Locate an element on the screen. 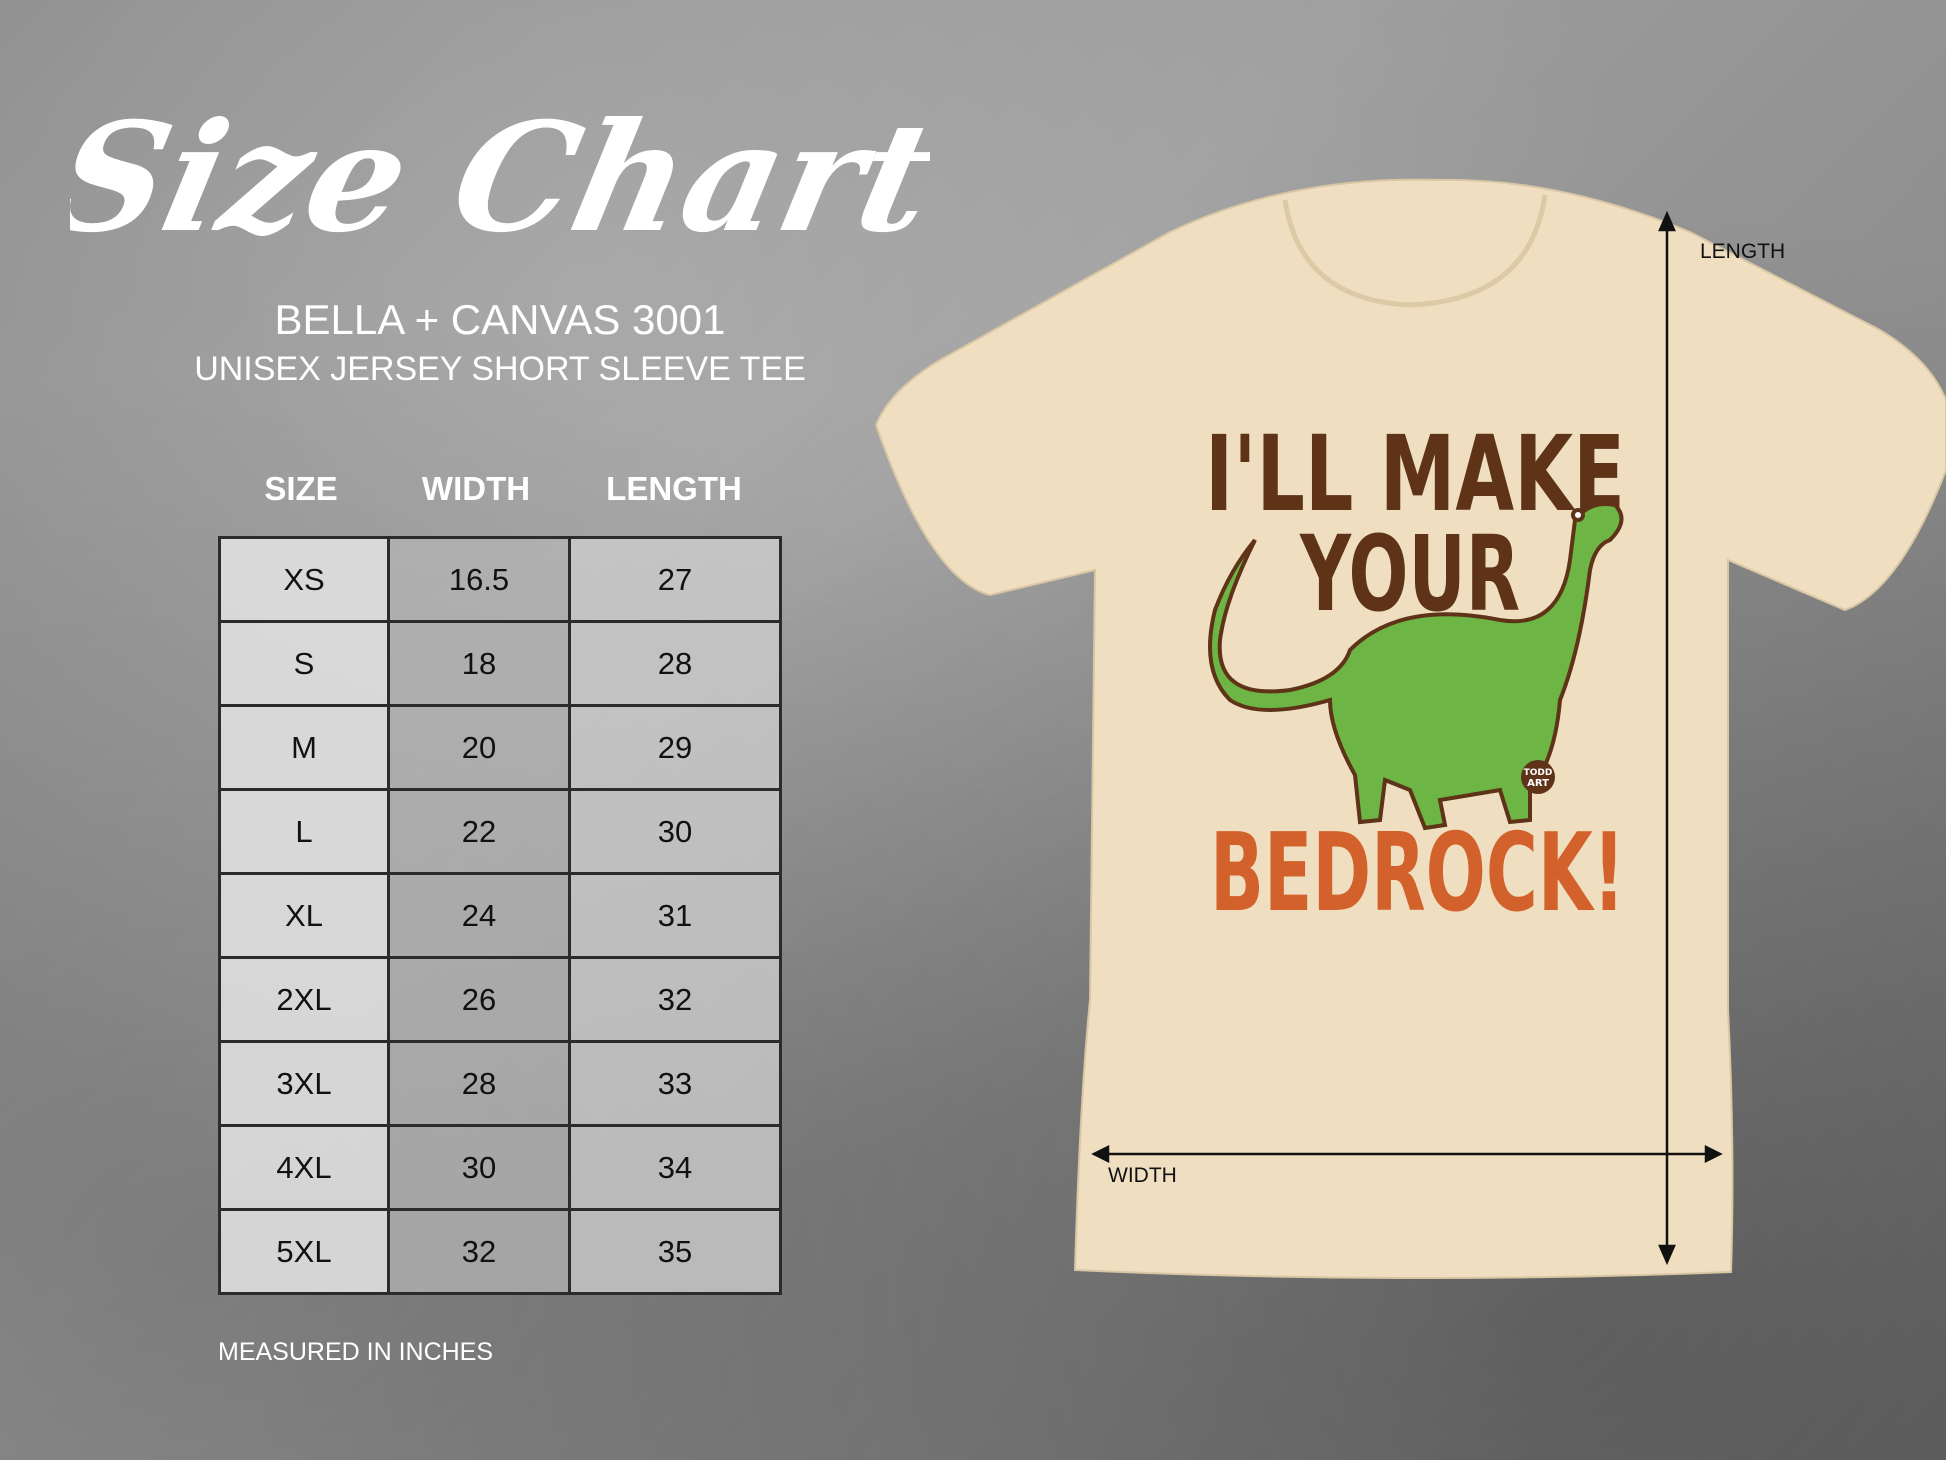 The image size is (1946, 1460). svg-text: Size Chart is located at coordinates (500, 178).